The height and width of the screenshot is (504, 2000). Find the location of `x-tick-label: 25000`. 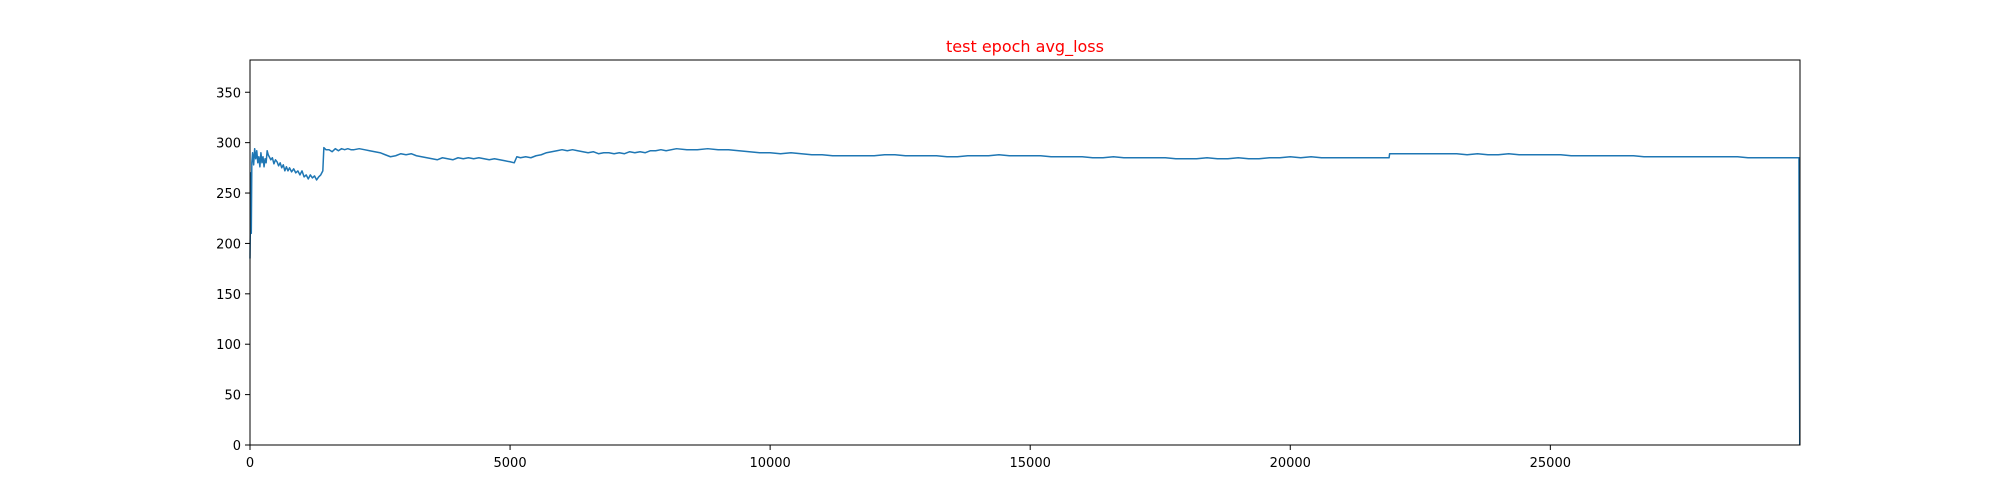

x-tick-label: 25000 is located at coordinates (1550, 463).